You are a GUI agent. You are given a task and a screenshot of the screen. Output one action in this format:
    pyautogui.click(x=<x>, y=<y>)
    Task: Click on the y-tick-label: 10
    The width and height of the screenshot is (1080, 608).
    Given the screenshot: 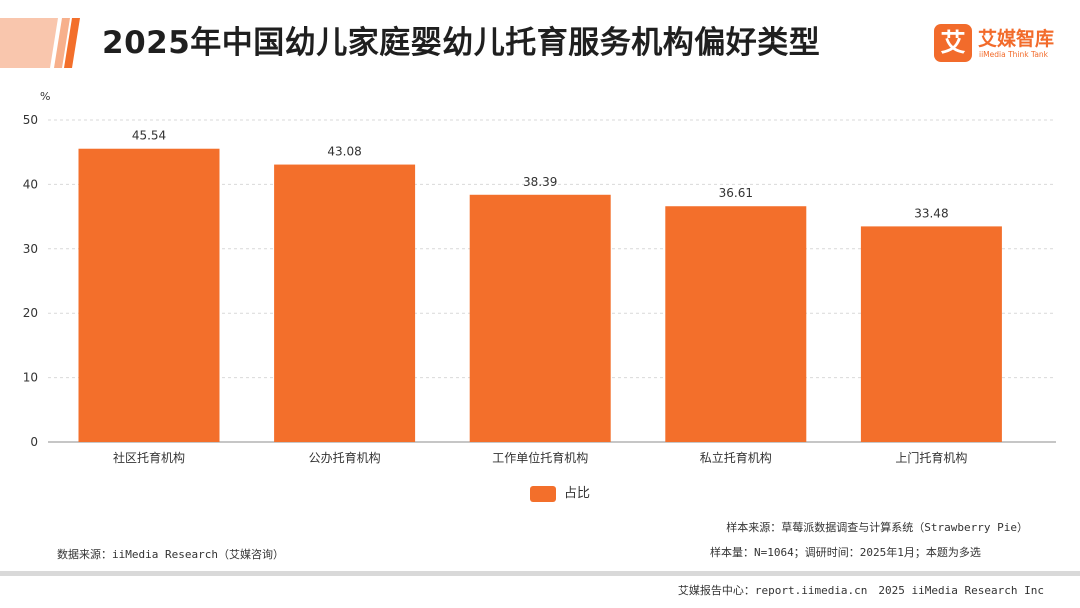 What is the action you would take?
    pyautogui.click(x=30, y=378)
    